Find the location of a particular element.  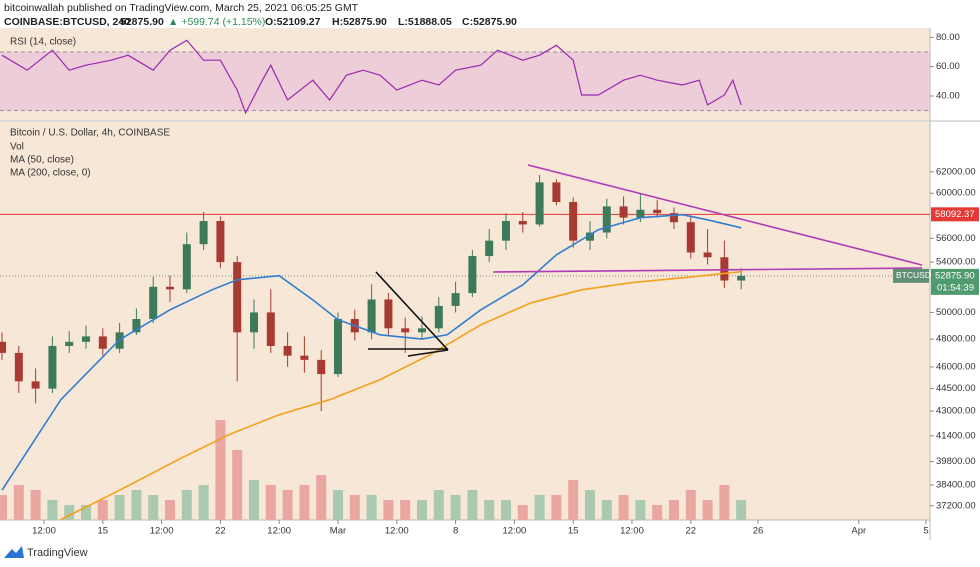

y-tick-label: 50000.00 is located at coordinates (956, 312).